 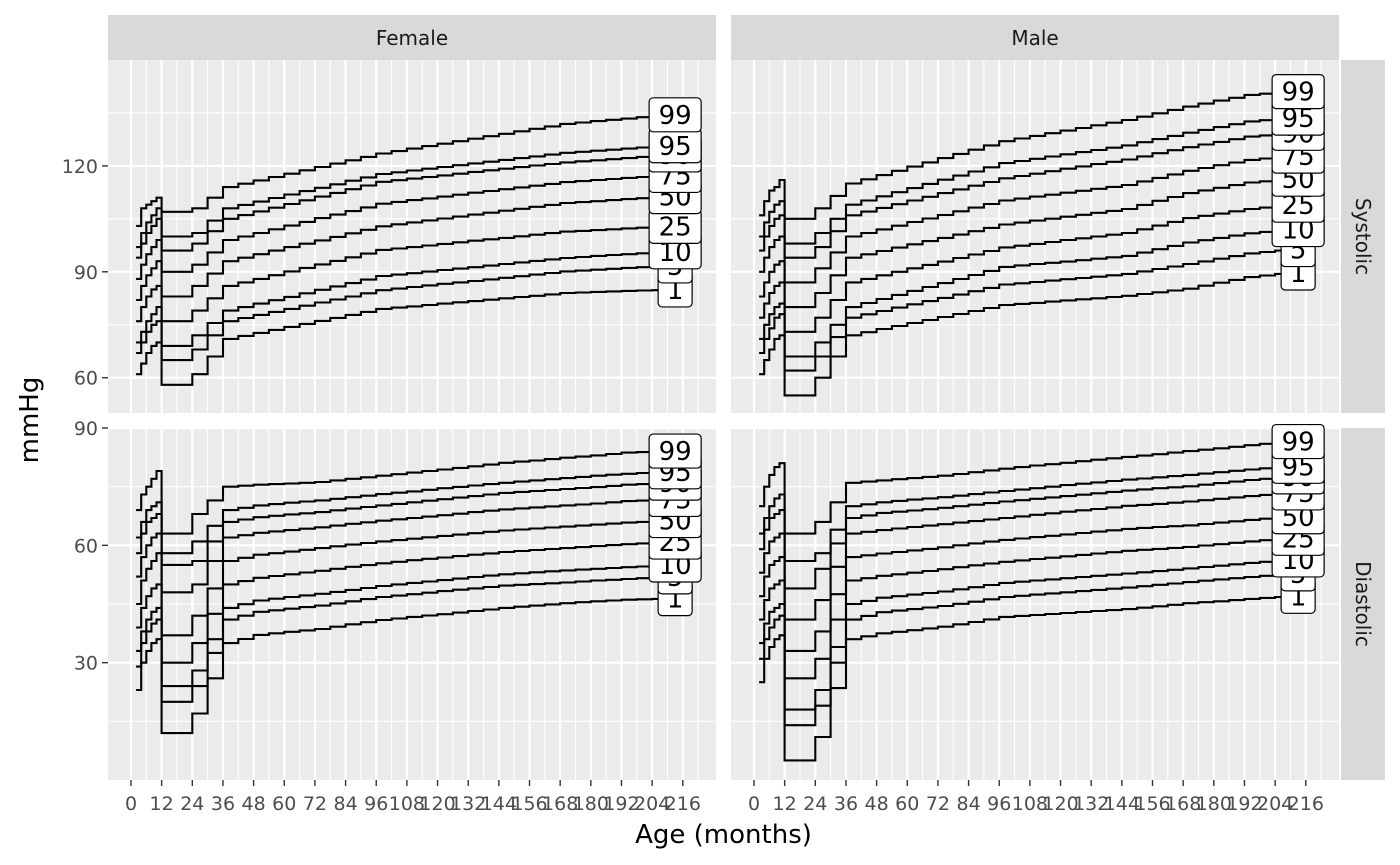 I want to click on label-text: 95, so click(x=675, y=147).